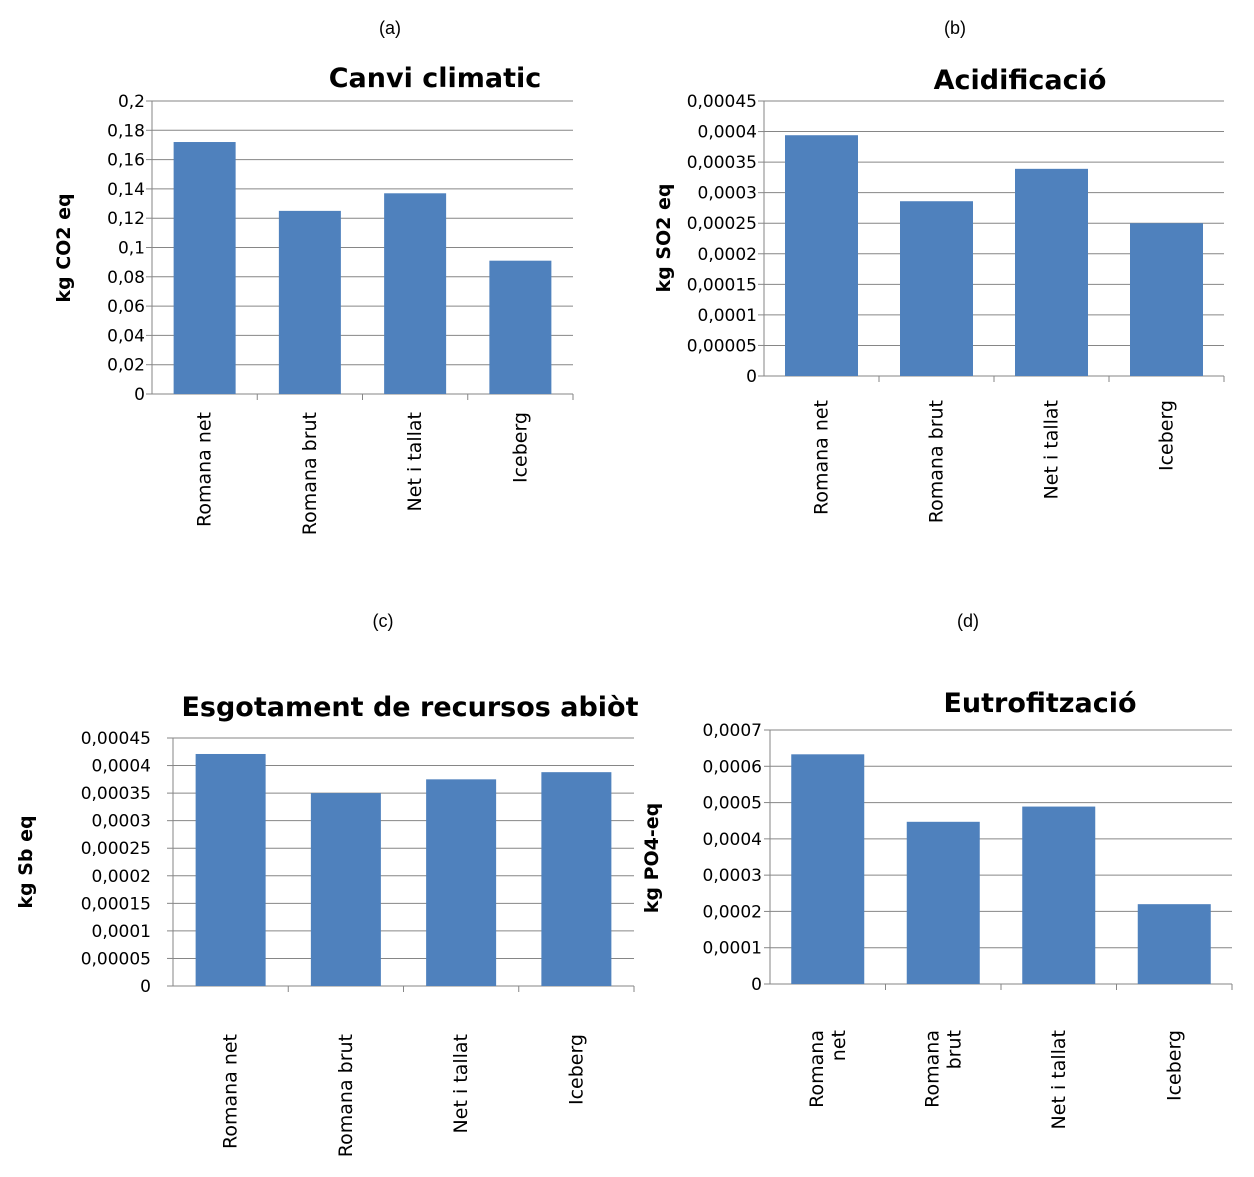  What do you see at coordinates (64, 247) in the screenshot?
I see `y-axis-label: kg CO2 eq` at bounding box center [64, 247].